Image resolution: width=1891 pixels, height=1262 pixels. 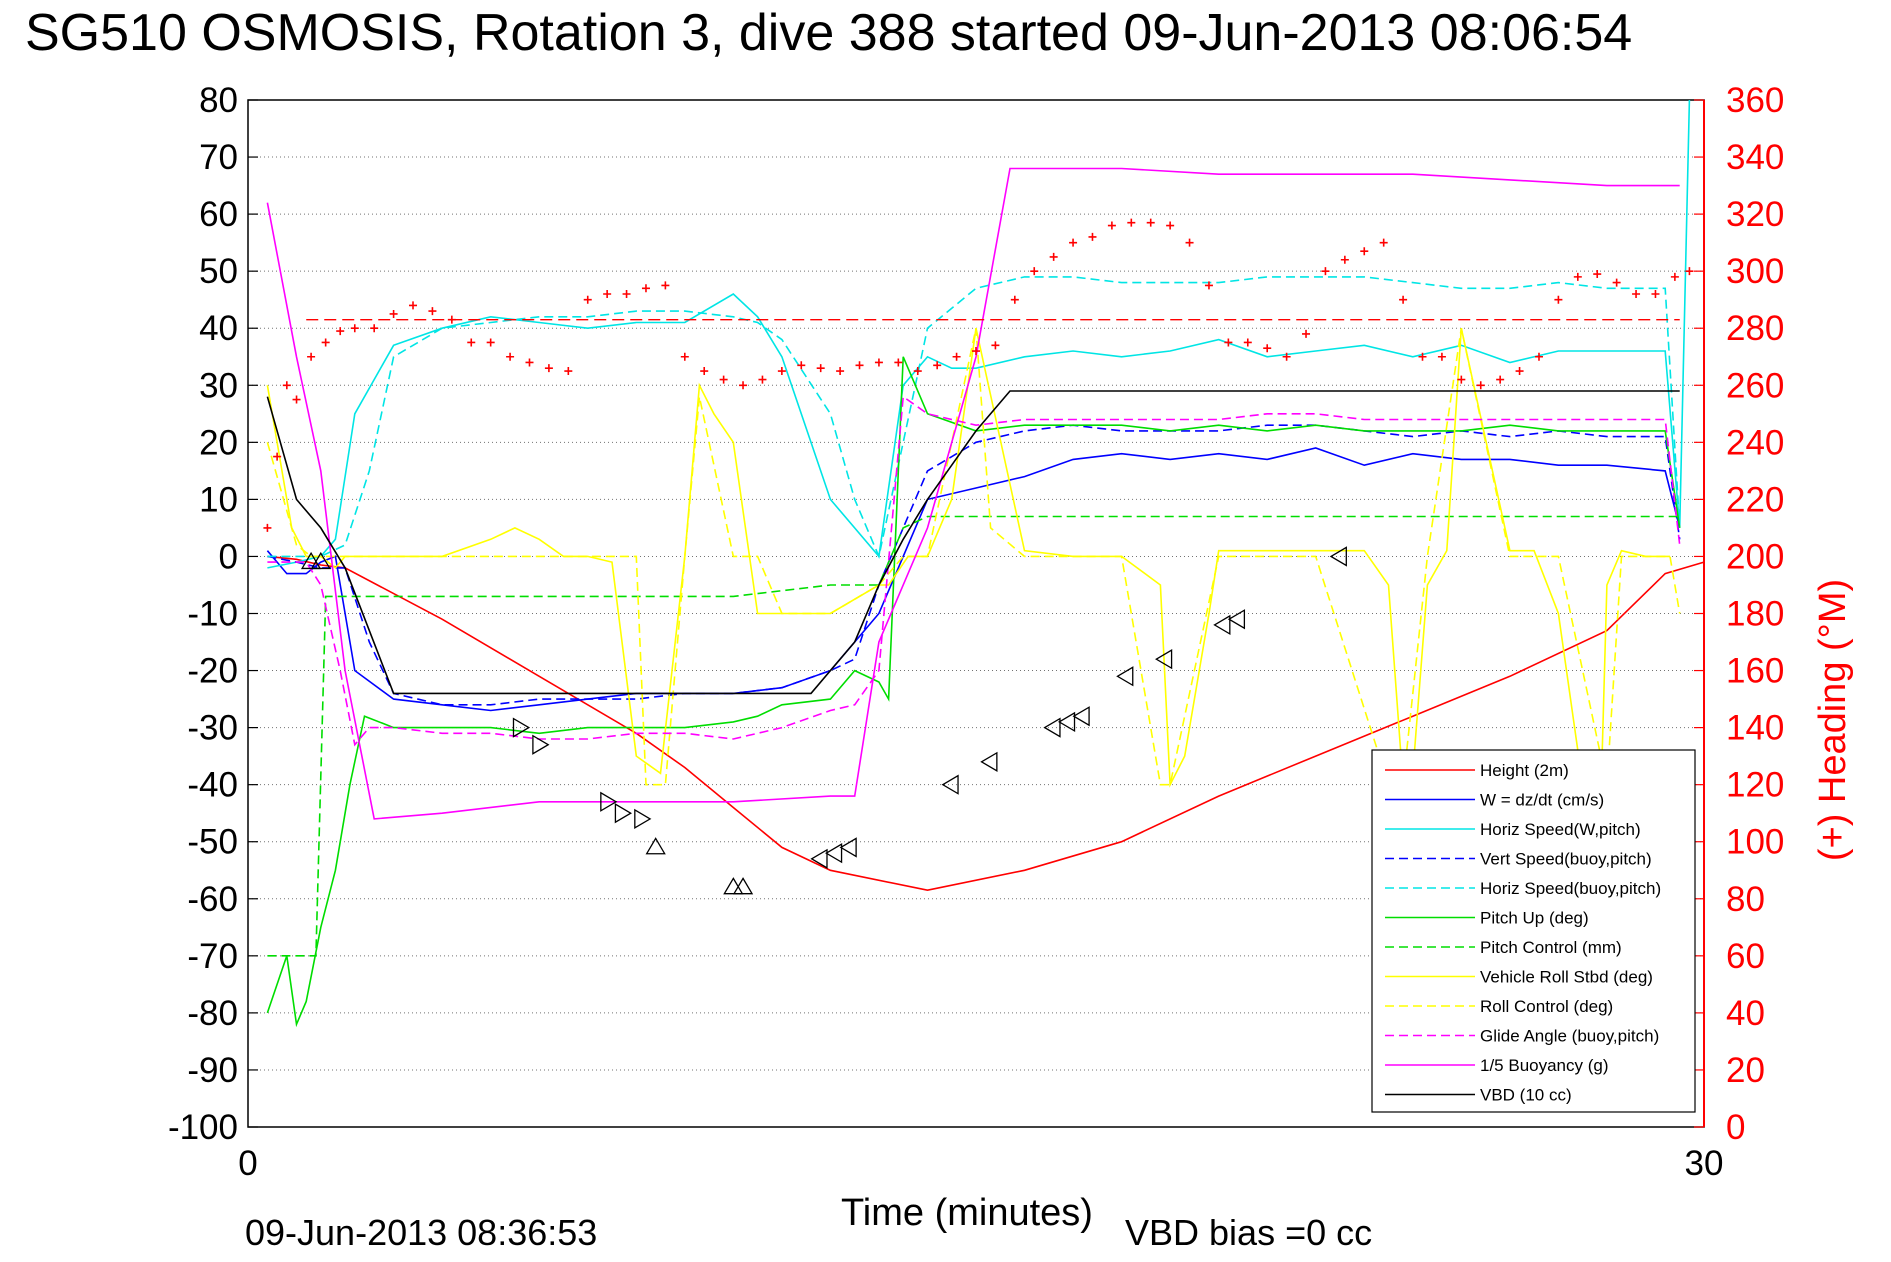 What do you see at coordinates (1755, 499) in the screenshot?
I see `y2-tick-label: 220` at bounding box center [1755, 499].